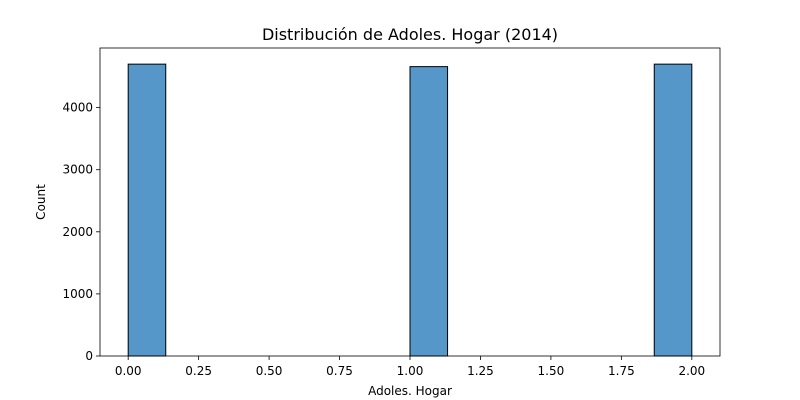 This screenshot has height=400, width=800. Describe the element at coordinates (128, 371) in the screenshot. I see `x-tick-label: 0.00` at that location.